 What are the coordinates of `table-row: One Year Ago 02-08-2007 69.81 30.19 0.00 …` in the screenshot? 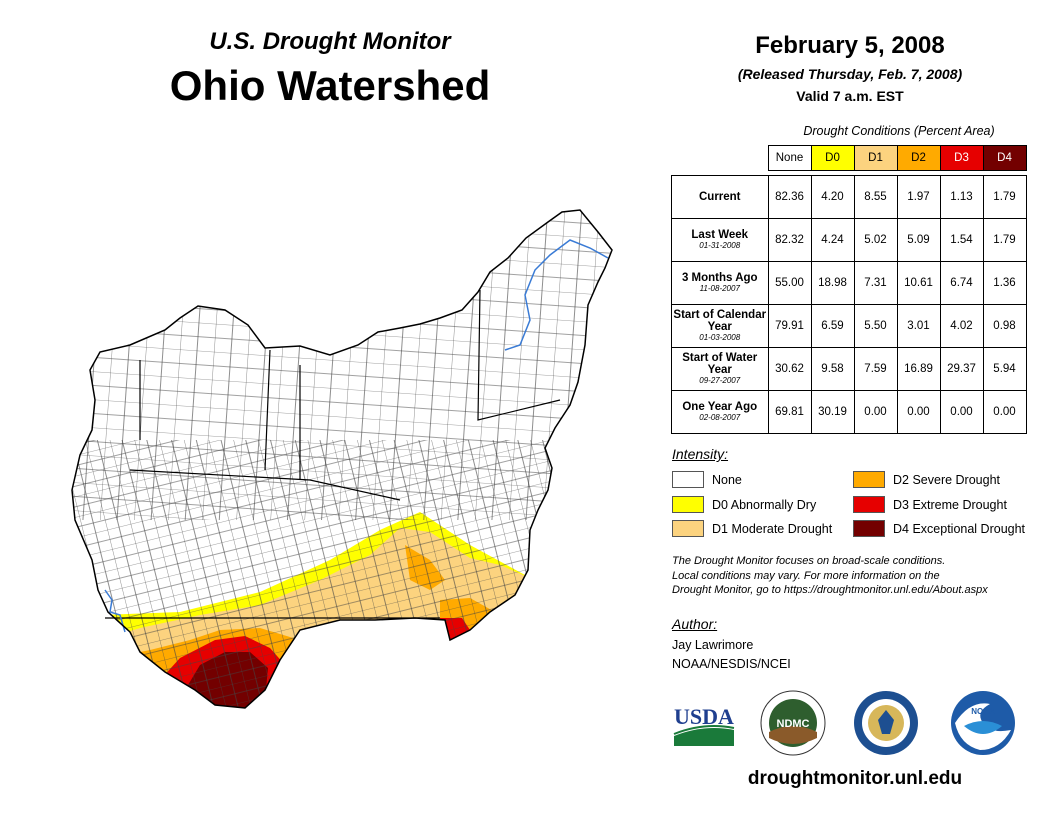 It's located at (849, 412).